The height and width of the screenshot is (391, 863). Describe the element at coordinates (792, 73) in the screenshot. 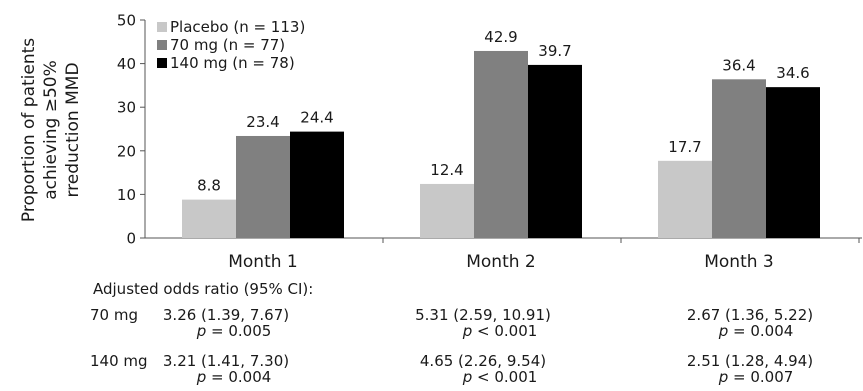

I see `bar-value-label: 34.6` at that location.